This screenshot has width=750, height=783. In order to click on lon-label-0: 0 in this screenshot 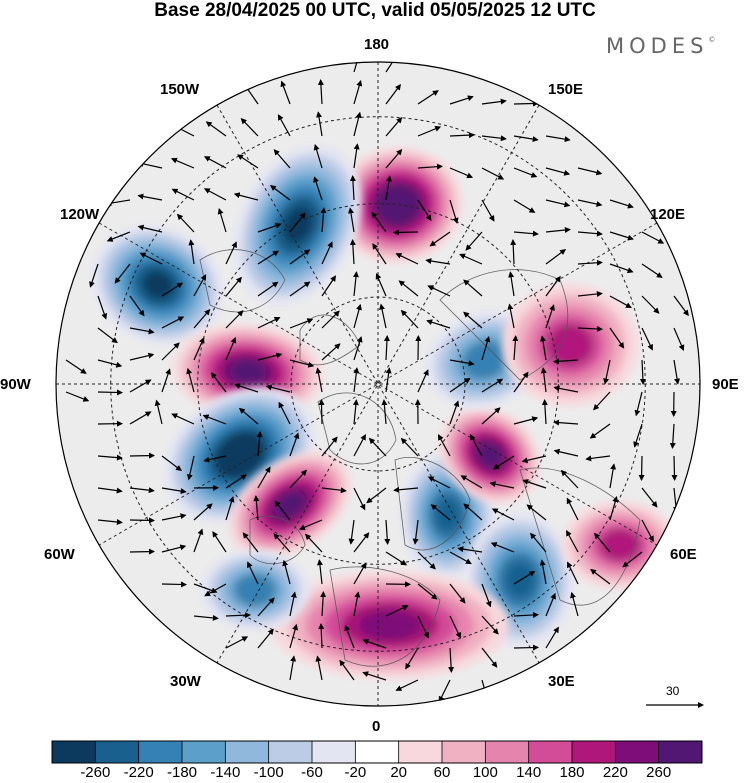, I will do `click(376, 726)`.